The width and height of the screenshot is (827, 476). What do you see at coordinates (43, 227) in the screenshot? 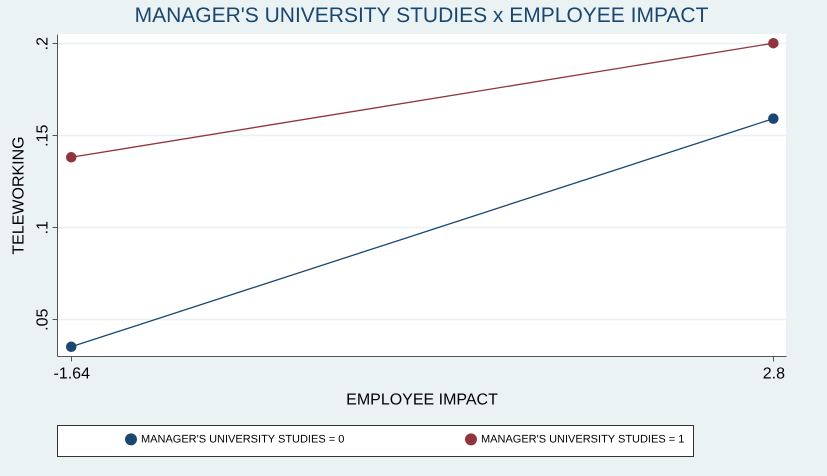
I see `y-tick-label: .1` at bounding box center [43, 227].